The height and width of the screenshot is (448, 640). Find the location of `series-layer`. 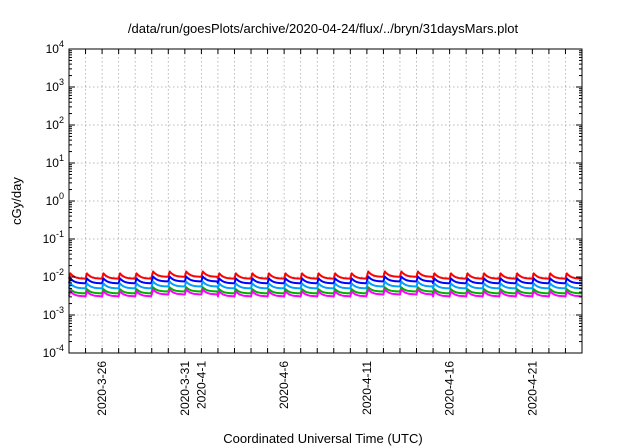

series-layer is located at coordinates (325, 284).